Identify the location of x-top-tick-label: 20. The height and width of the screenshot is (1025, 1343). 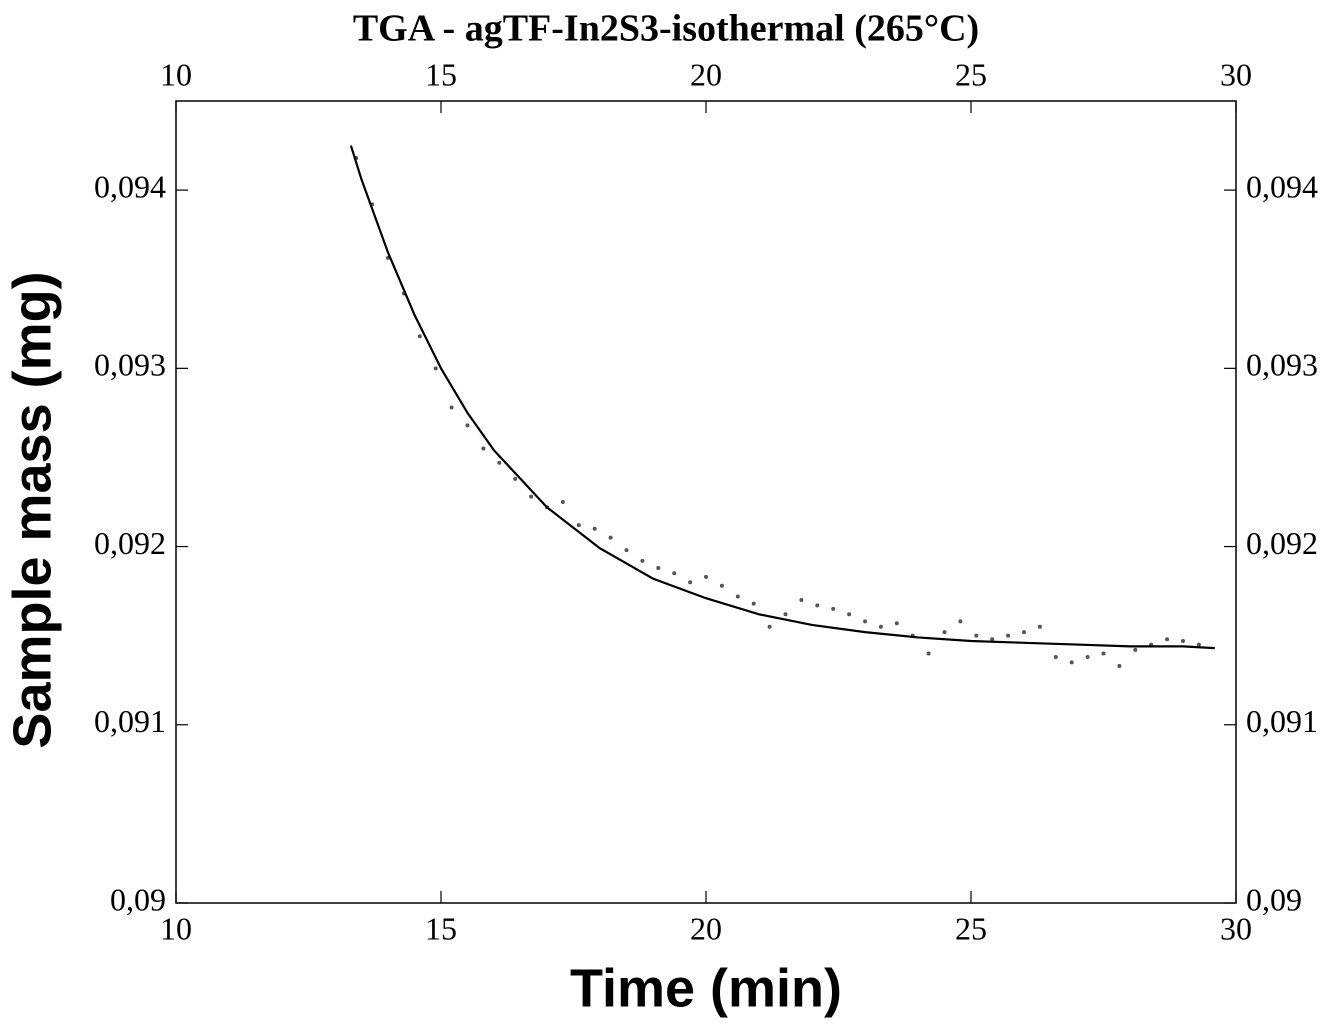
(706, 74).